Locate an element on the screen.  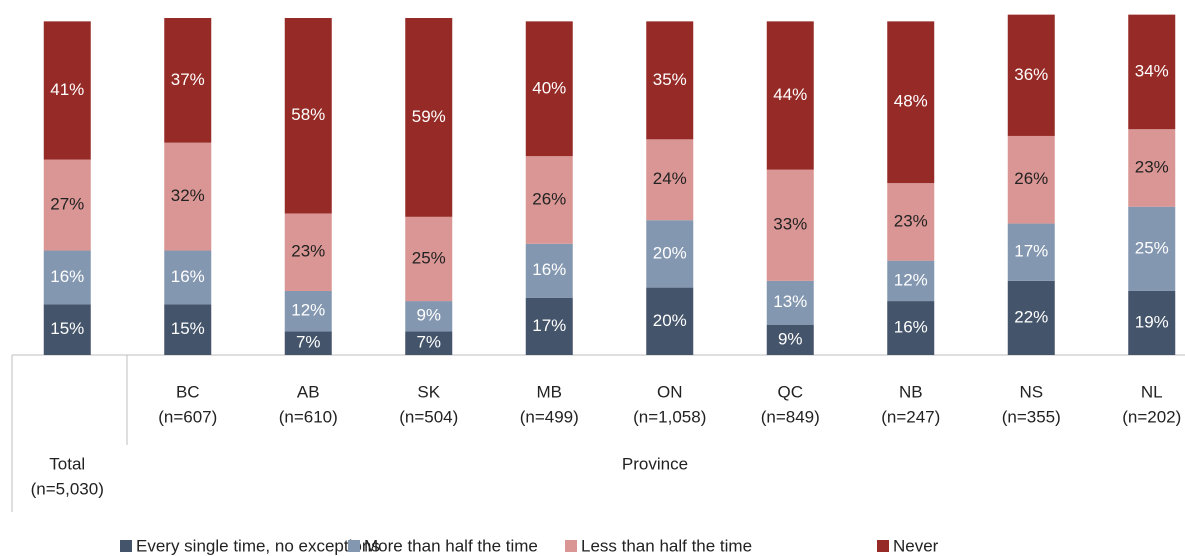
x-tick-sublabel: (n=355) is located at coordinates (1031, 416).